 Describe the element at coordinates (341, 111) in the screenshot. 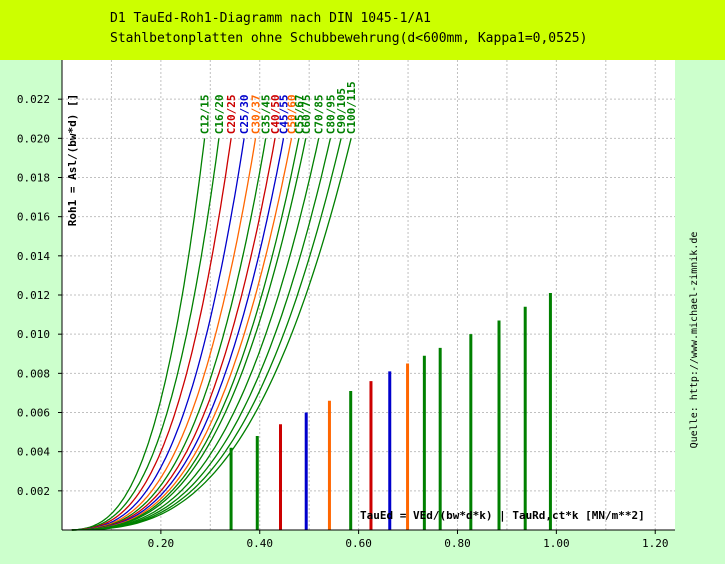

I see `curve-label-C90/105: C90/105` at that location.